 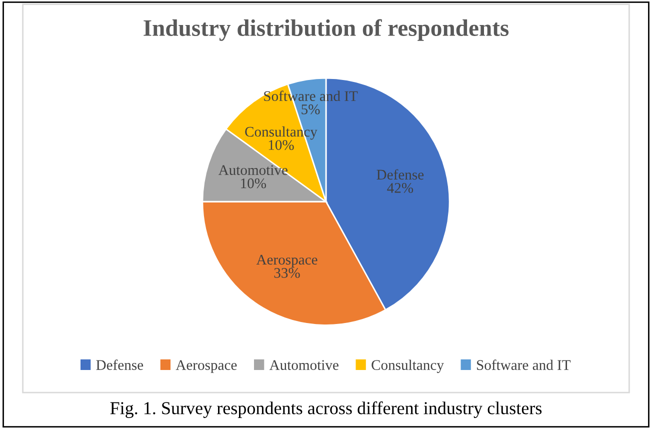 What do you see at coordinates (303, 365) in the screenshot?
I see `legend-label: Automotive` at bounding box center [303, 365].